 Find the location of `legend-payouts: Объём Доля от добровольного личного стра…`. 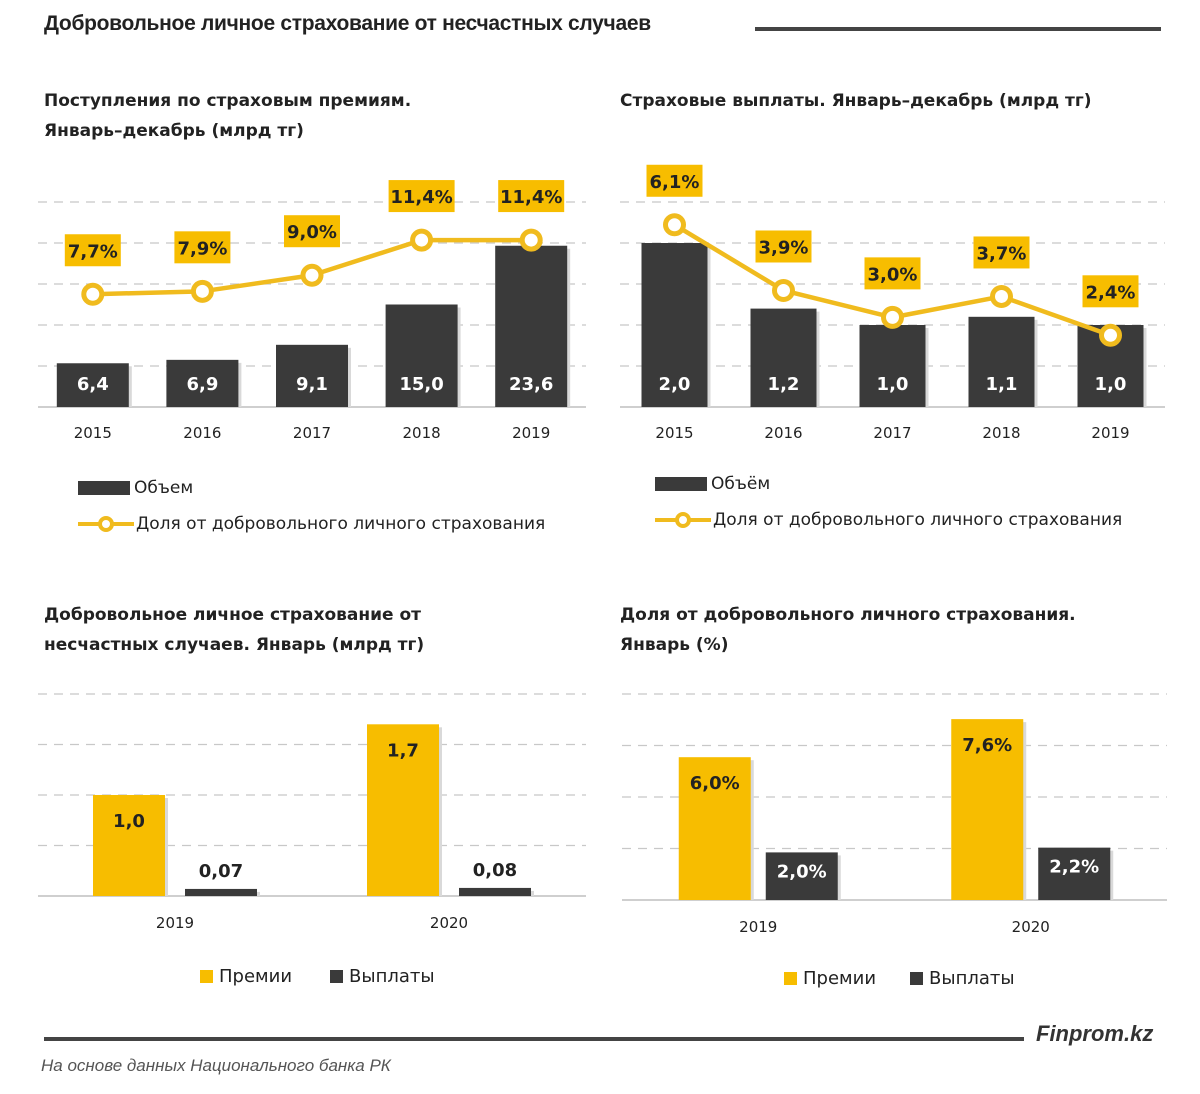

legend-payouts: Объём Доля от добровольного личного стра… is located at coordinates (888, 502).